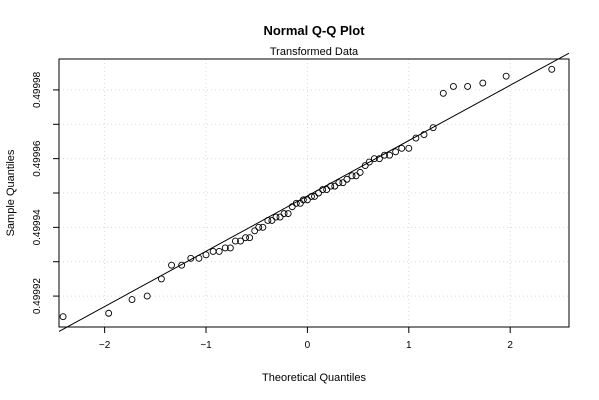 The height and width of the screenshot is (400, 599). What do you see at coordinates (45, 192) in the screenshot?
I see `y-axis: 0.49992 0.49994 0.49996 0.49998` at bounding box center [45, 192].